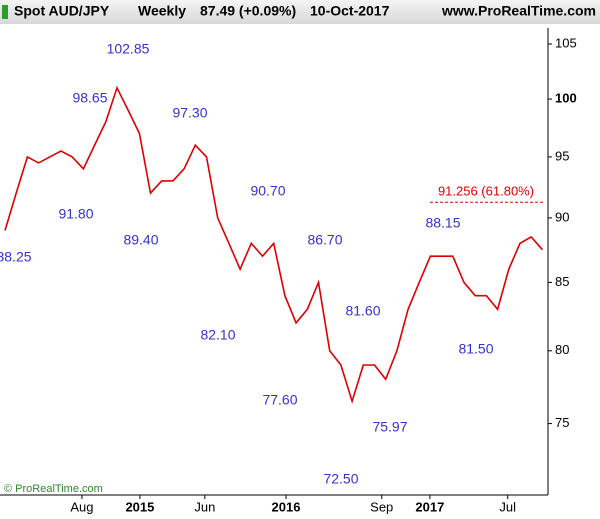 This screenshot has width=600, height=519. Describe the element at coordinates (562, 216) in the screenshot. I see `y-tick-label: 90` at that location.